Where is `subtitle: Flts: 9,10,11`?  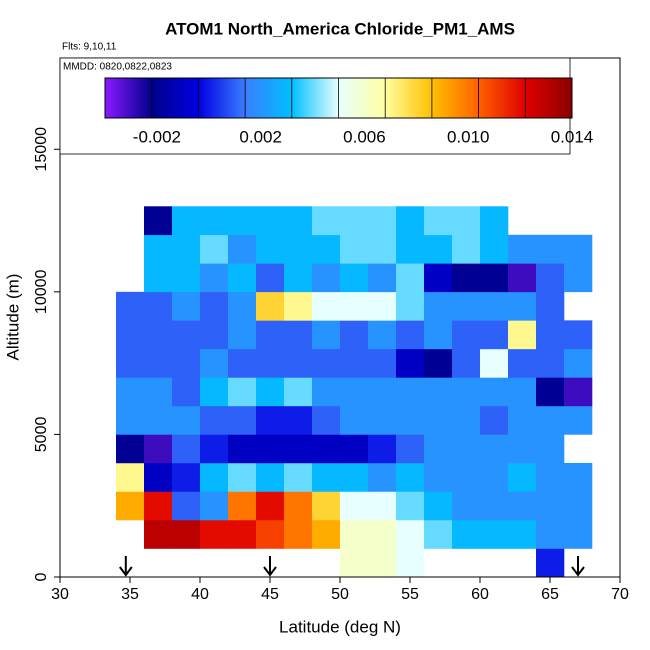
subtitle: Flts: 9,10,11 is located at coordinates (89, 47).